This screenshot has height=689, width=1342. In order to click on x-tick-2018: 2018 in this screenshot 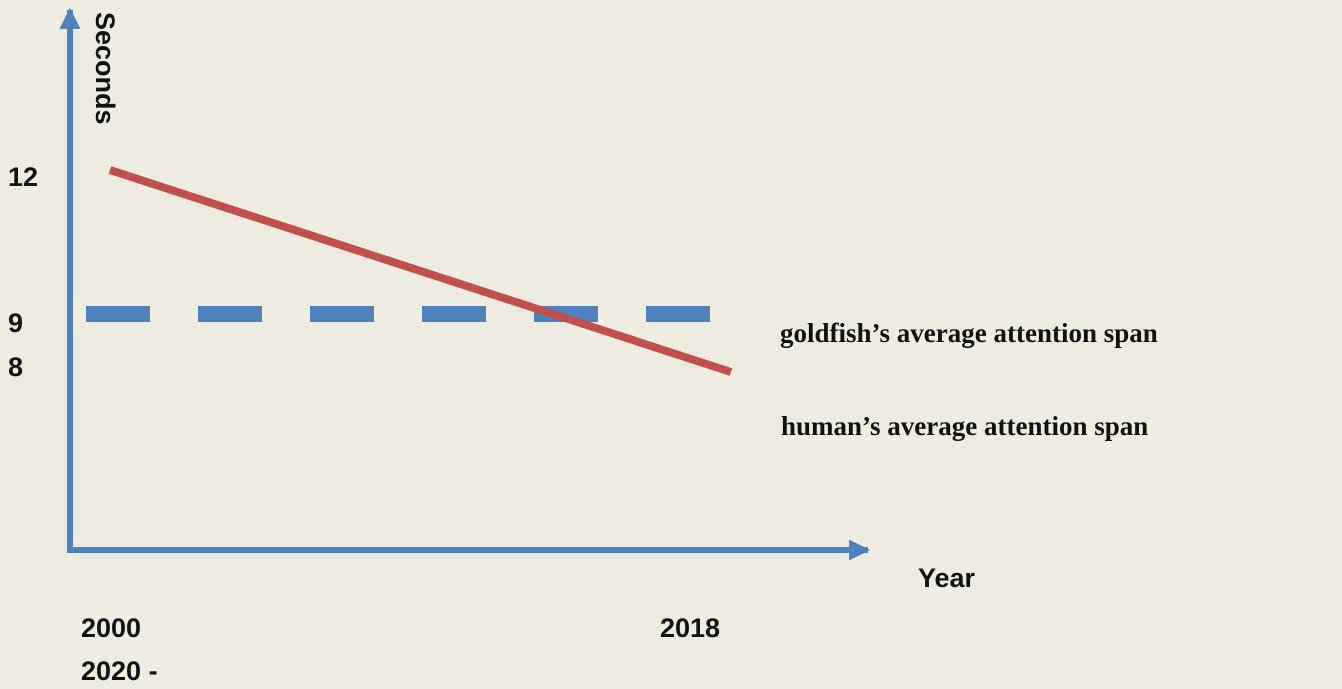, I will do `click(690, 628)`.